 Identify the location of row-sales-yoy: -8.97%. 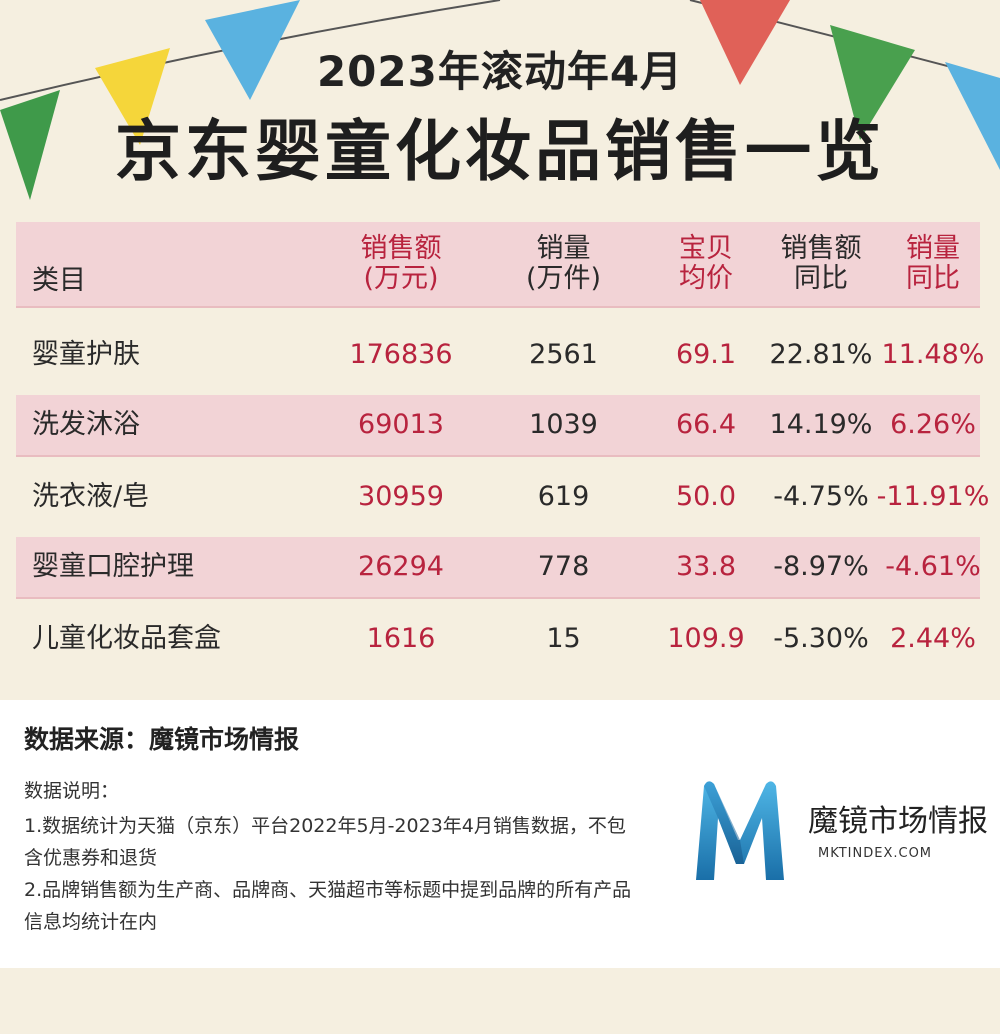
(821, 567).